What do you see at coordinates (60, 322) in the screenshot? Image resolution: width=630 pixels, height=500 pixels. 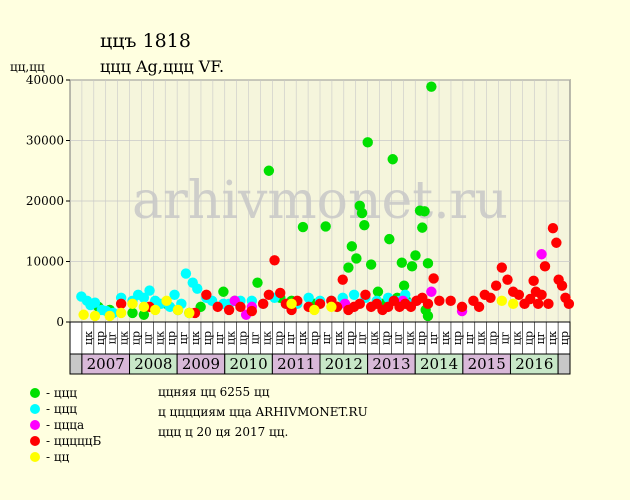 I see `y-tick-label: 0` at bounding box center [60, 322].